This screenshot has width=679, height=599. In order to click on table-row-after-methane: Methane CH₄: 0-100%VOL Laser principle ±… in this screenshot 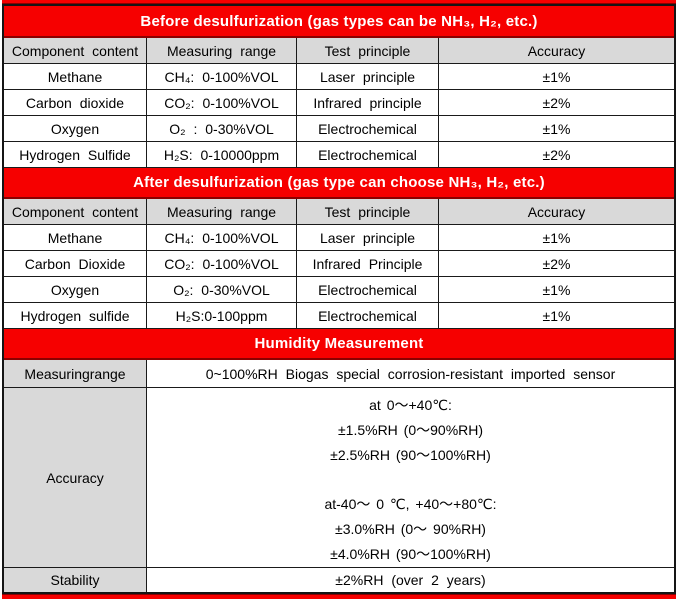, I will do `click(339, 238)`.